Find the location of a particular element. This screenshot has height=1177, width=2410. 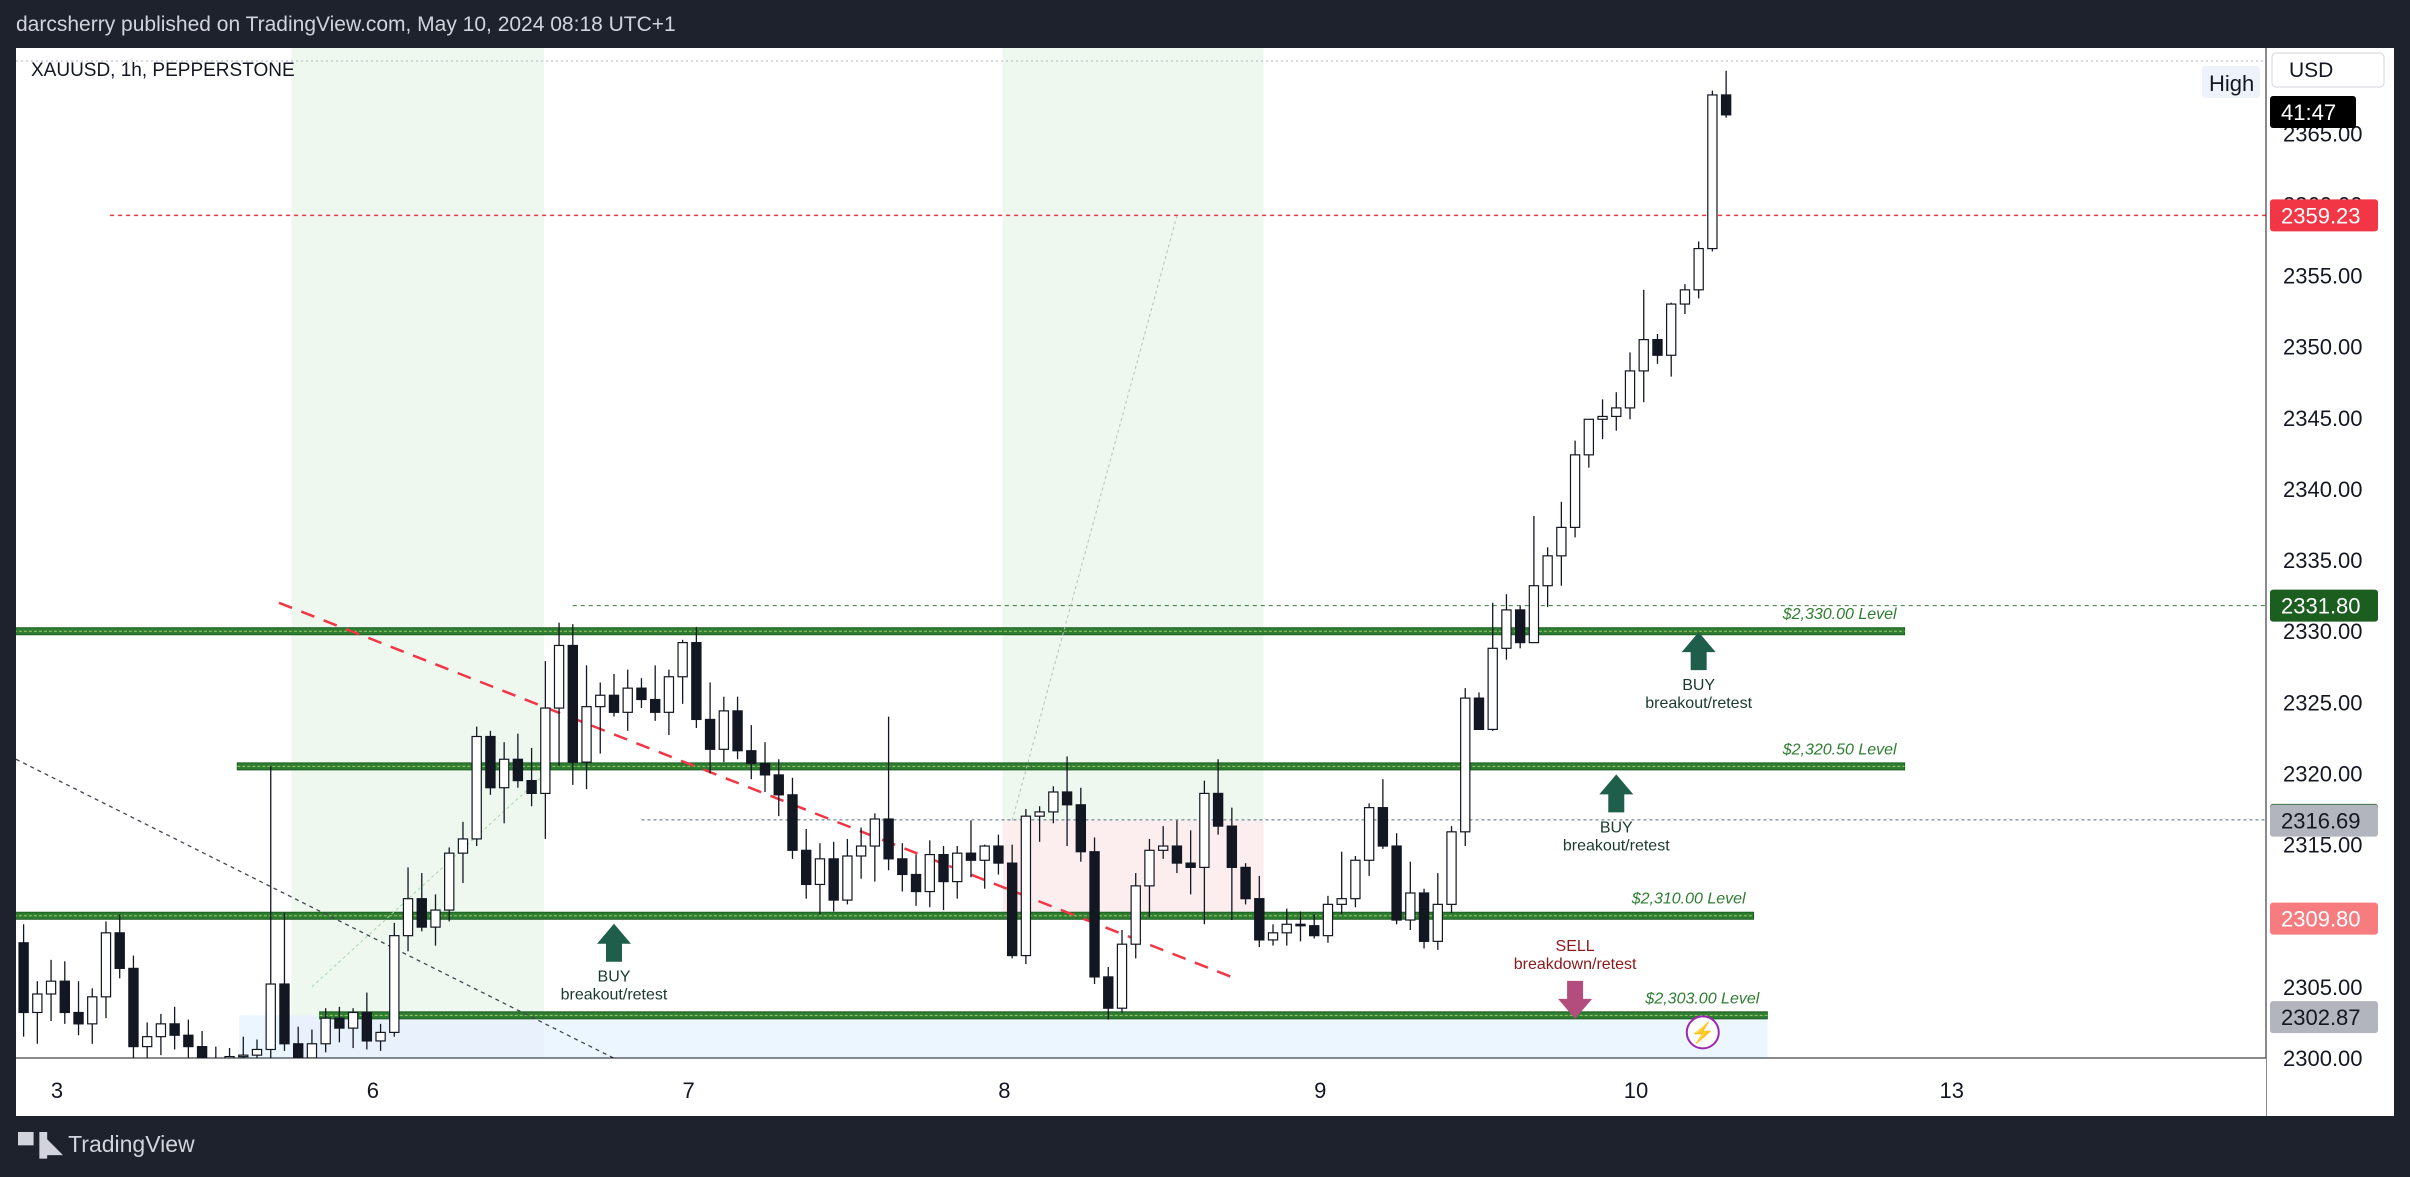

currency-button is located at coordinates (2328, 70).